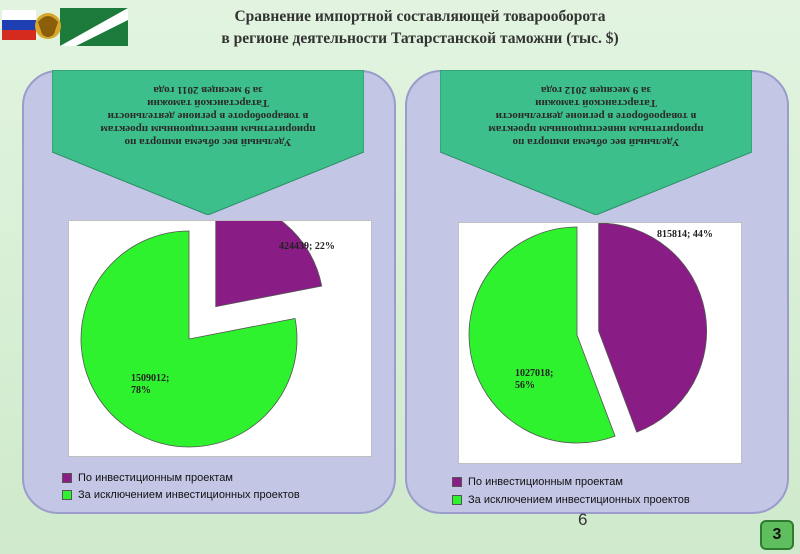 The height and width of the screenshot is (554, 800). I want to click on right-legend-other: За исключением инвестиционных проектов, so click(571, 500).